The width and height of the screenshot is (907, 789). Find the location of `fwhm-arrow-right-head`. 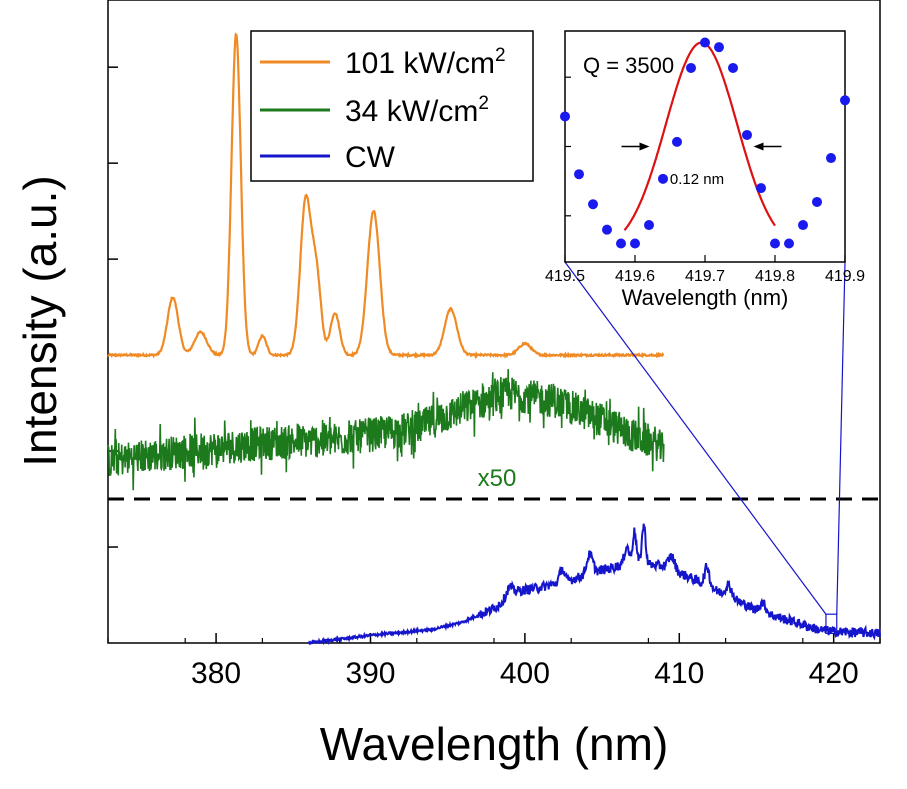

fwhm-arrow-right-head is located at coordinates (758, 146).